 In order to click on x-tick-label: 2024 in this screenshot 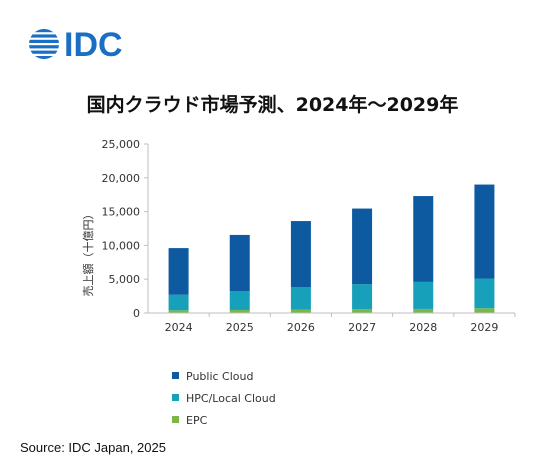, I will do `click(179, 327)`.